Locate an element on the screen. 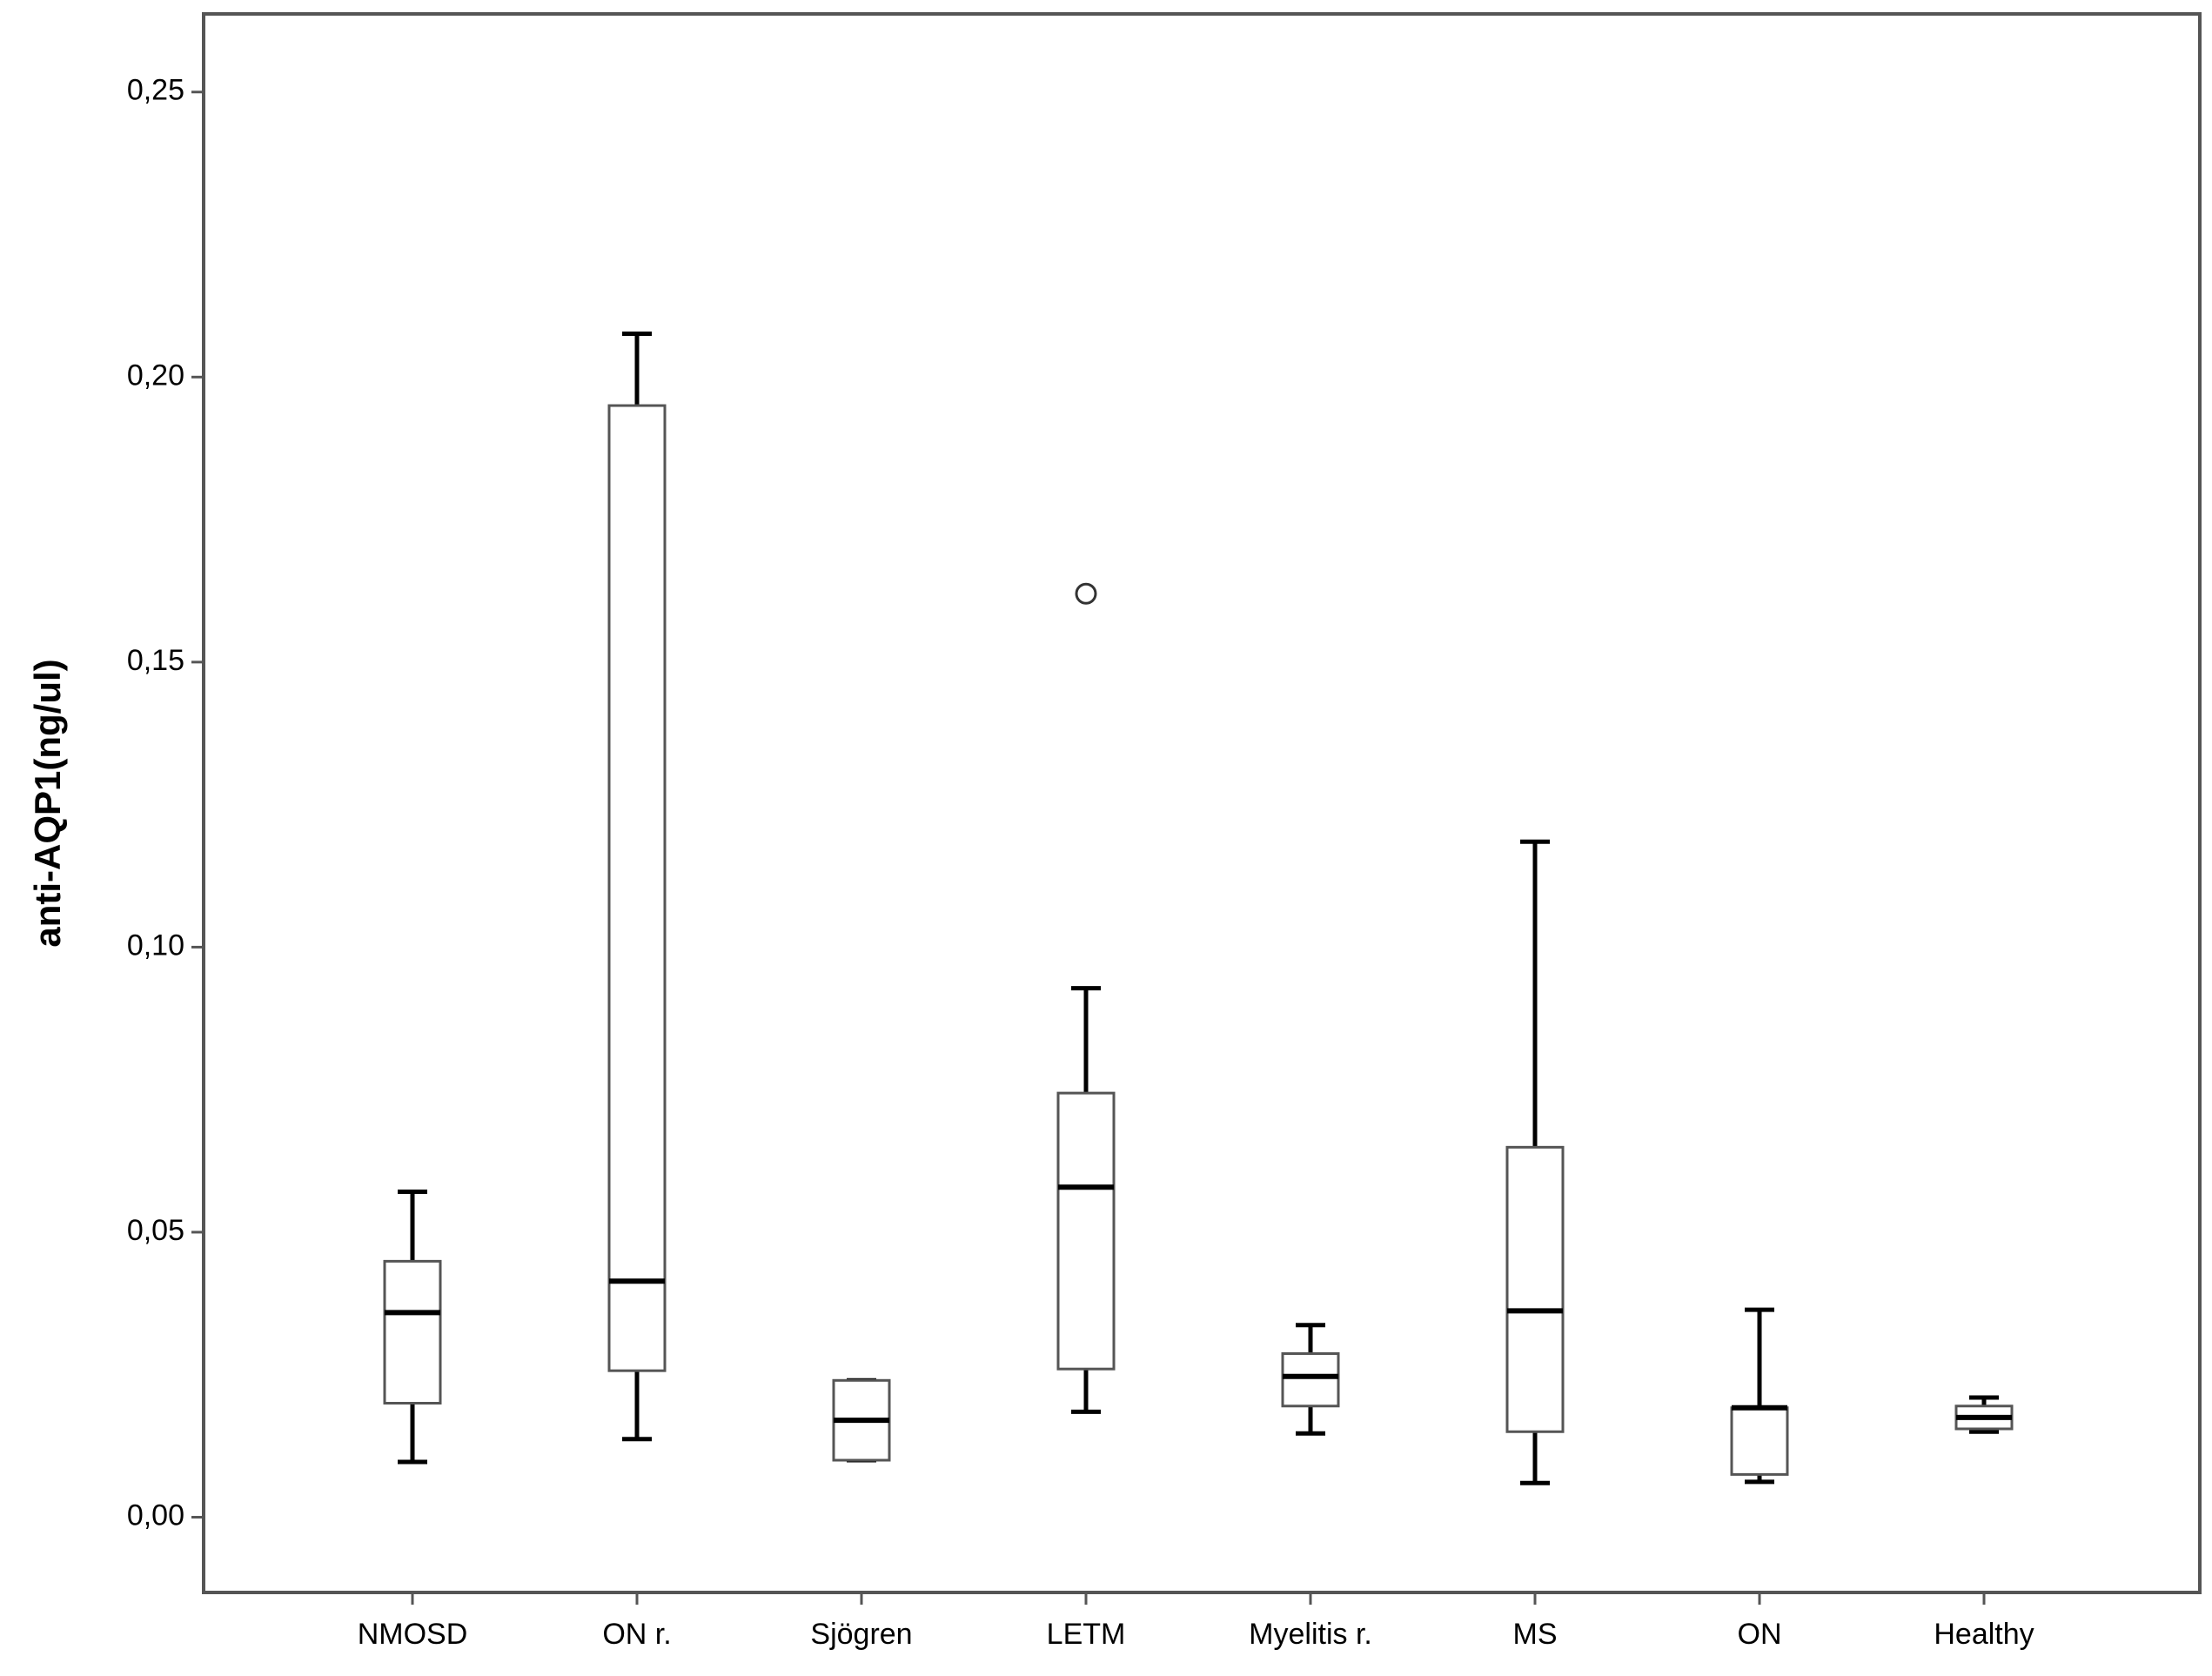 The height and width of the screenshot is (1676, 2212). x-tick-label: NMOSD is located at coordinates (413, 1634).